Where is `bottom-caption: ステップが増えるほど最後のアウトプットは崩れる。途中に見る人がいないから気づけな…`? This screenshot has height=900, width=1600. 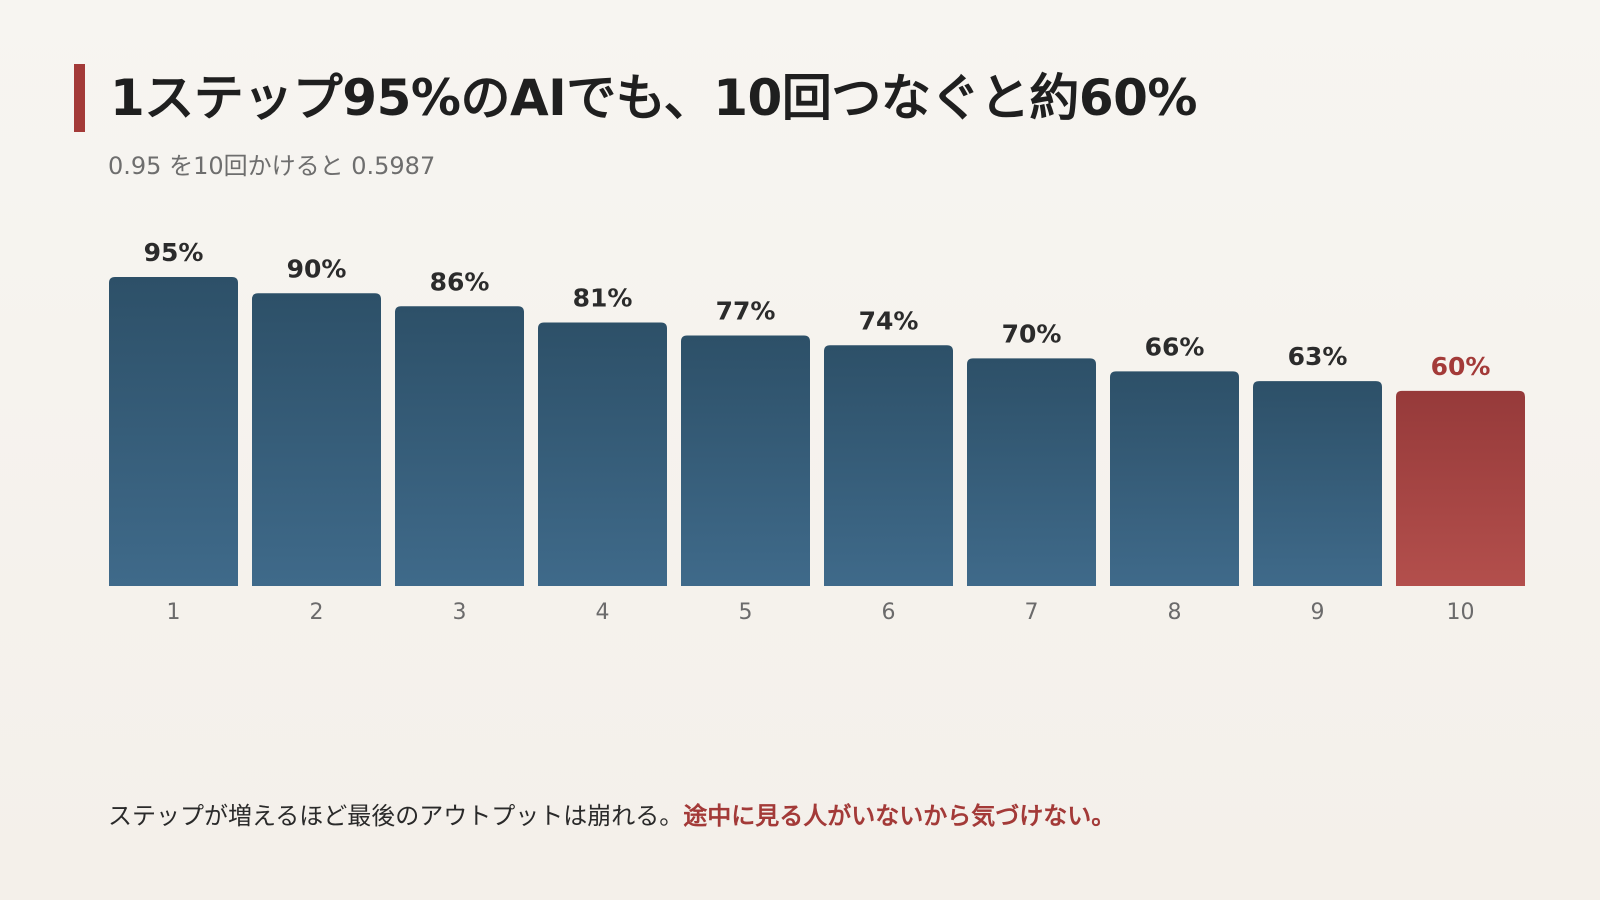
bottom-caption: ステップが増えるほど最後のアウトプットは崩れる。途中に見る人がいないから気づけな… is located at coordinates (611, 813).